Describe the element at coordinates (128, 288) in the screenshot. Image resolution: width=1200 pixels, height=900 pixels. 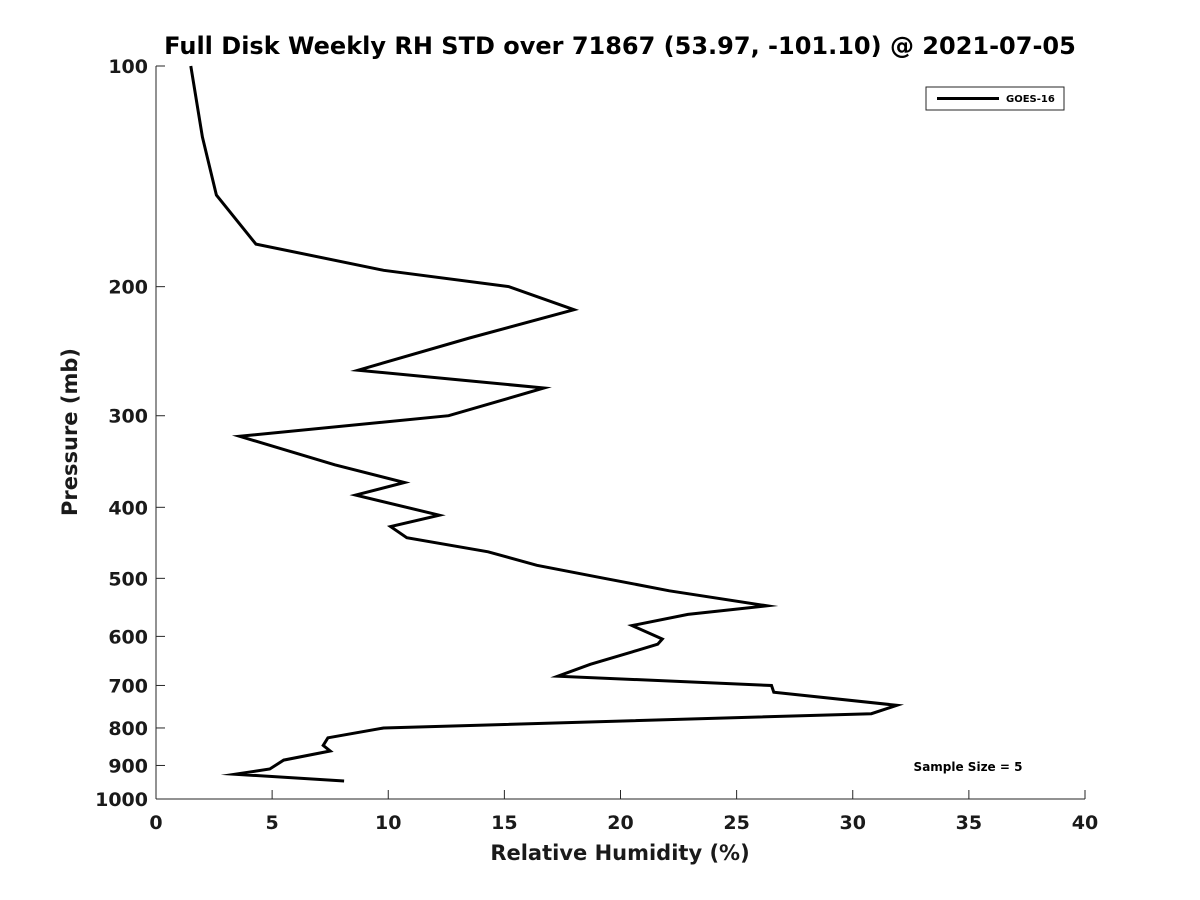
I see `y-tick-label: 200` at that location.